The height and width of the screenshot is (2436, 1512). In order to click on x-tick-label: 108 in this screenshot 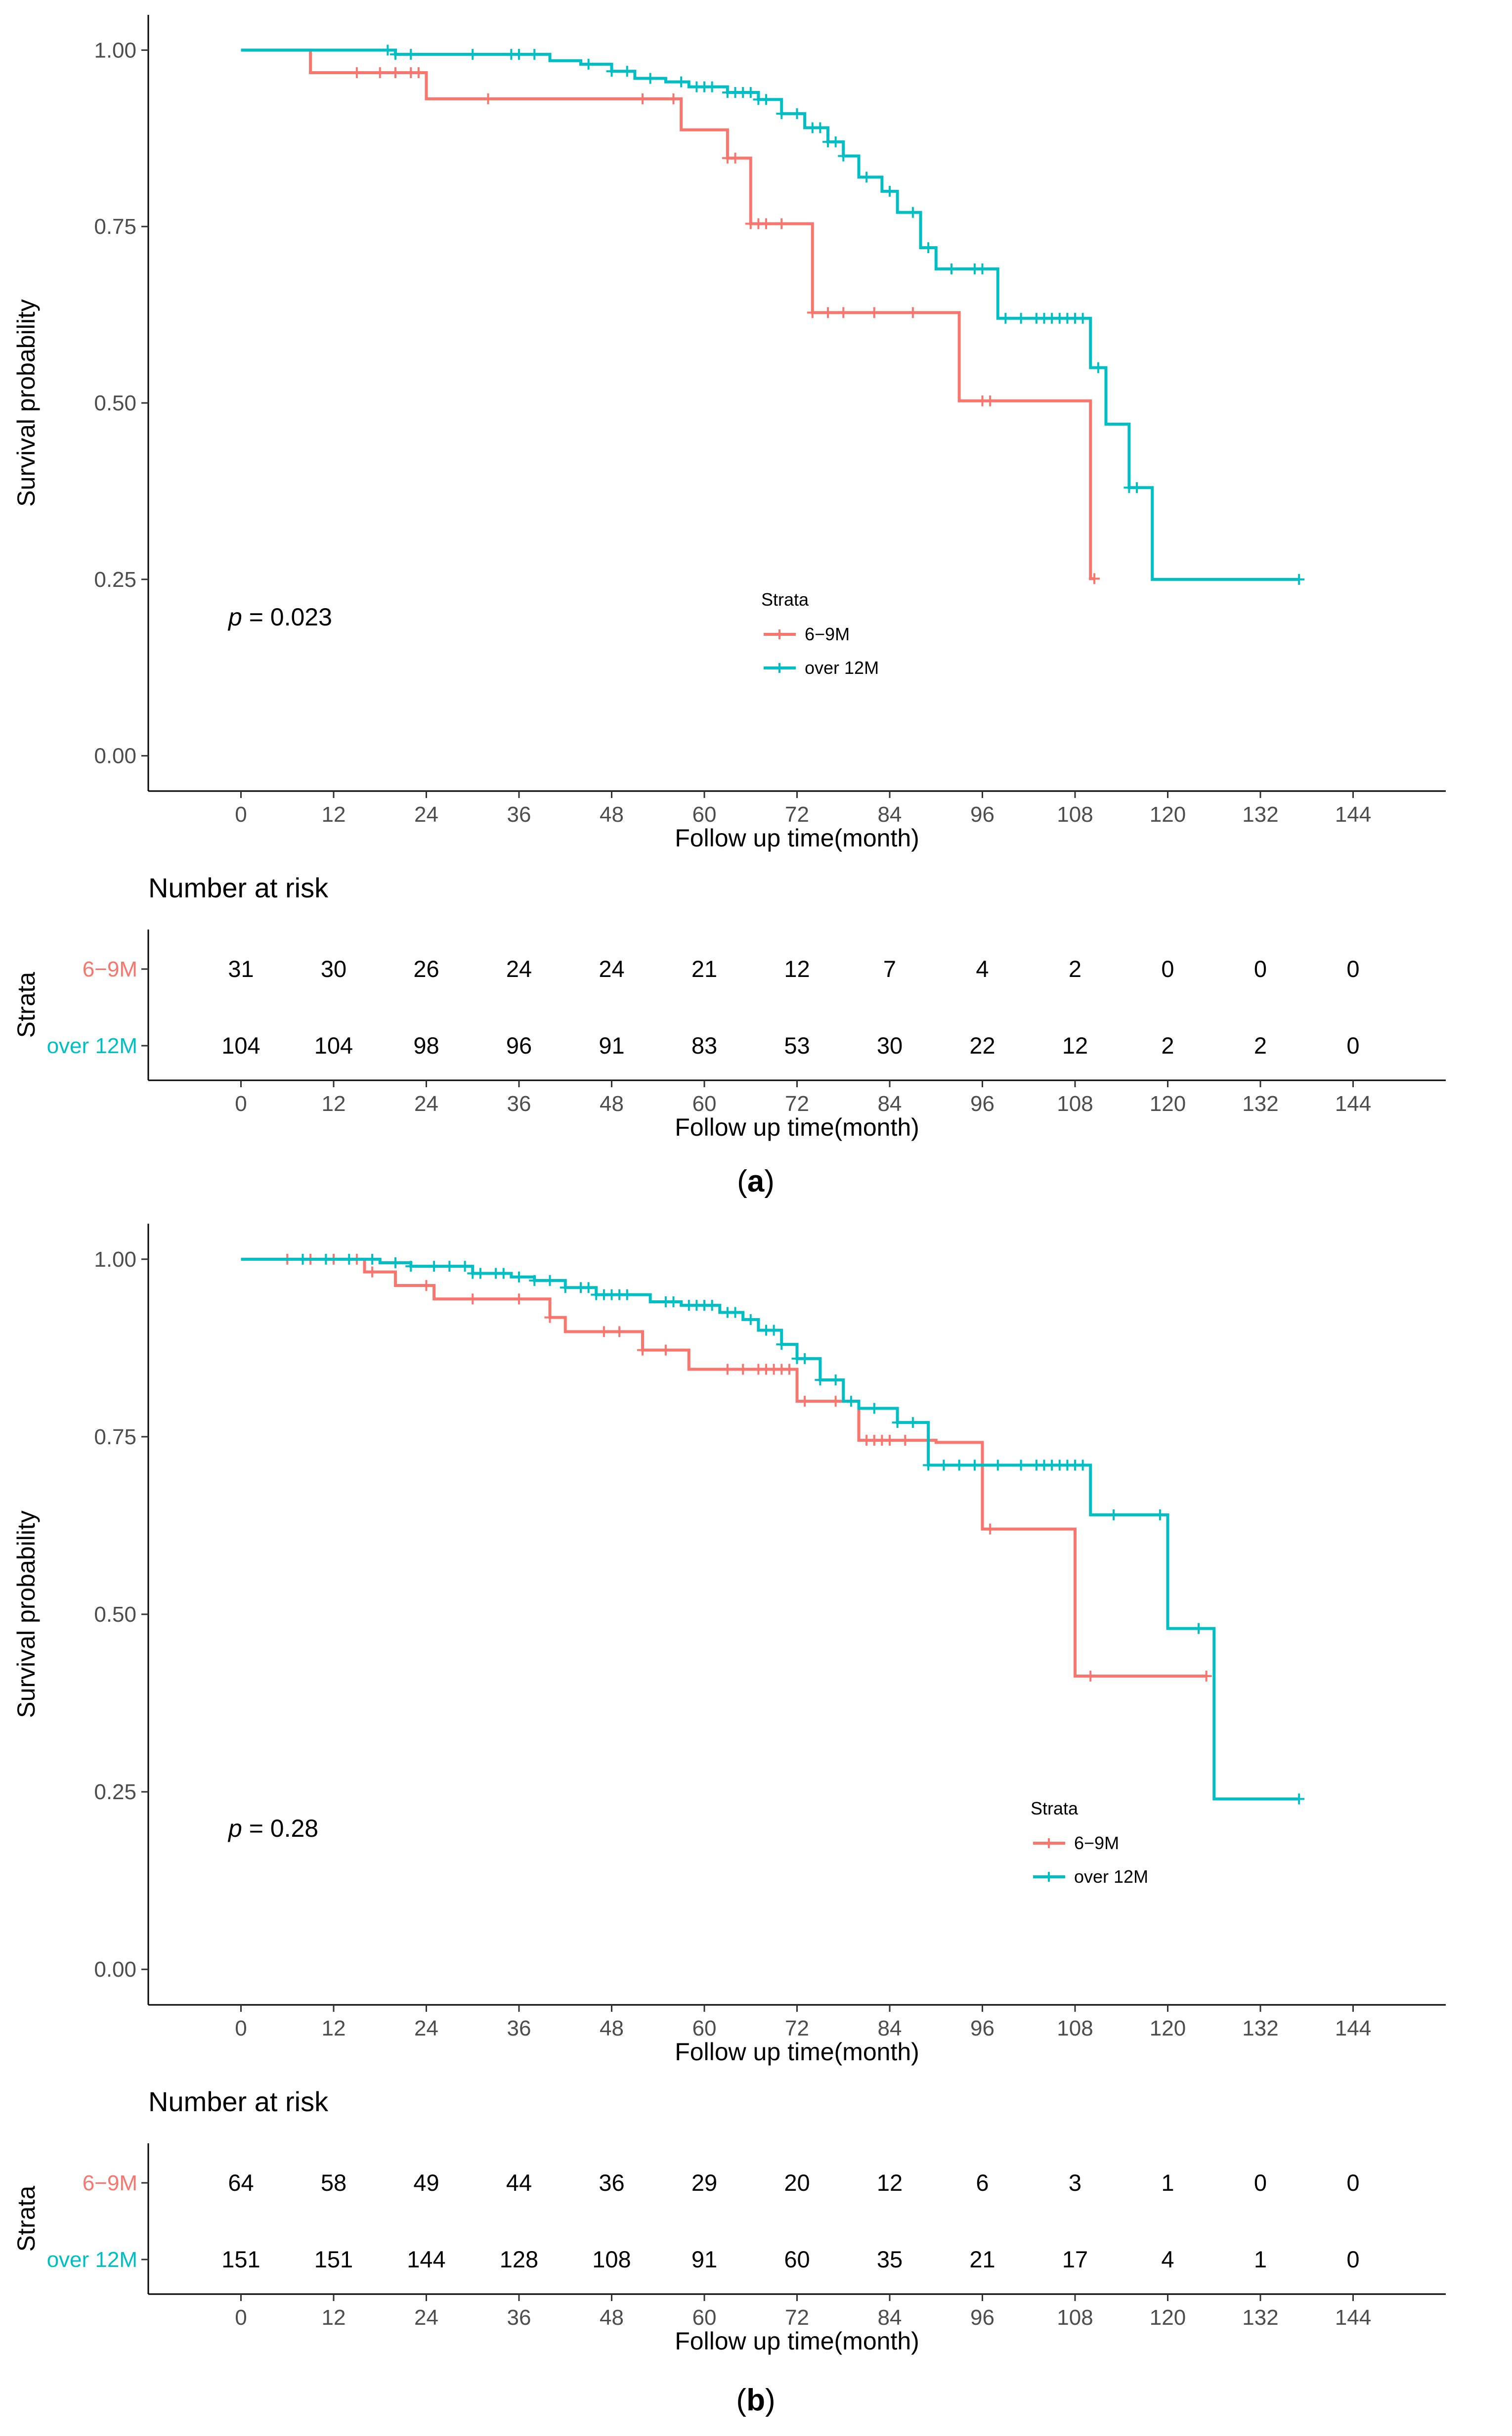, I will do `click(1075, 814)`.